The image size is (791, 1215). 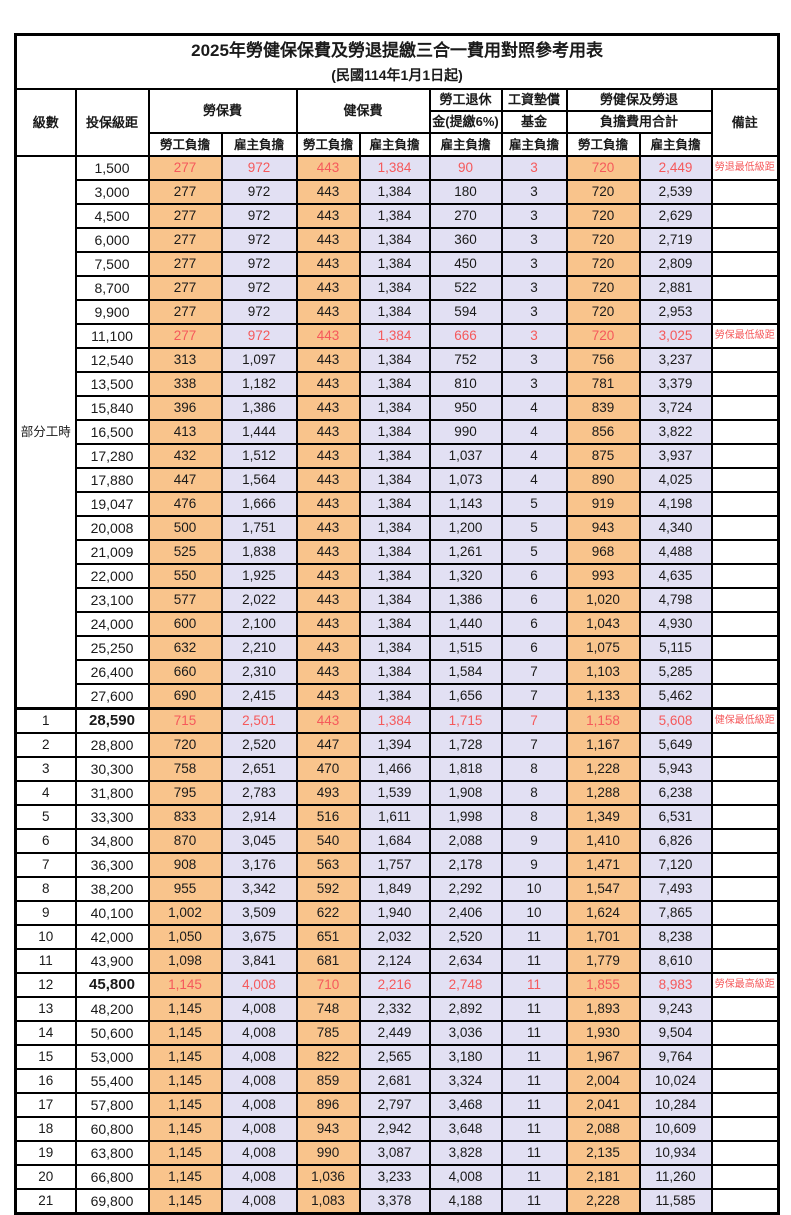 What do you see at coordinates (112, 600) in the screenshot?
I see `cell-bracket: 23,100` at bounding box center [112, 600].